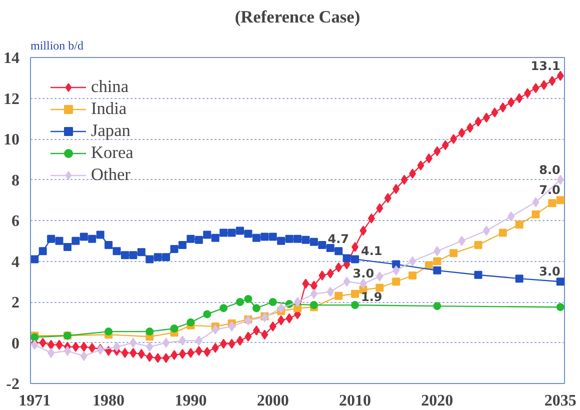  Describe the element at coordinates (109, 109) in the screenshot. I see `legend-label: India` at that location.